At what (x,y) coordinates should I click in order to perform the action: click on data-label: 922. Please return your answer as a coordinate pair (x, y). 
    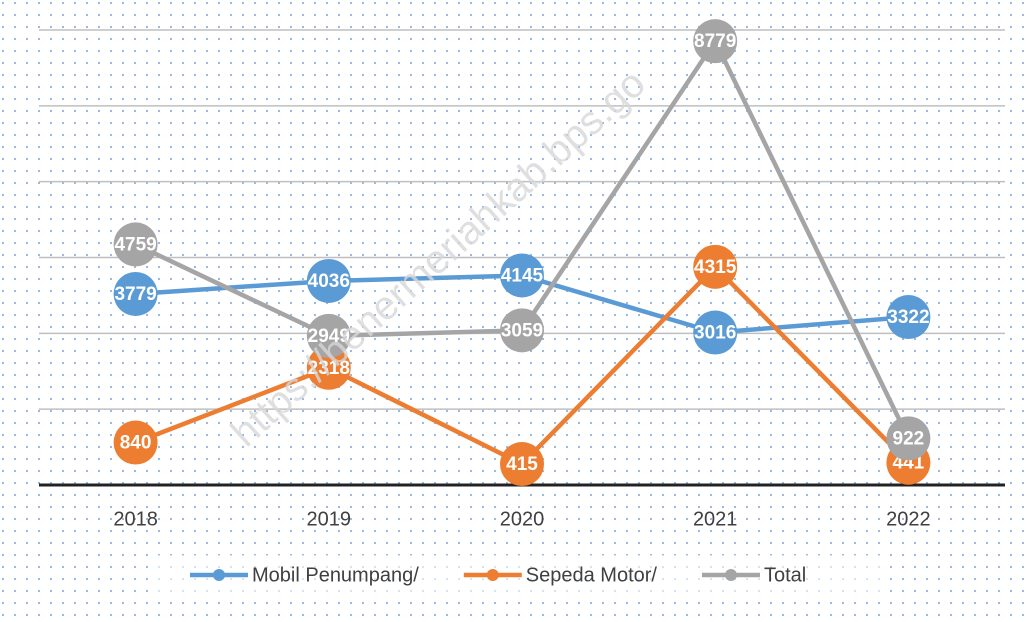
    Looking at the image, I should click on (909, 438).